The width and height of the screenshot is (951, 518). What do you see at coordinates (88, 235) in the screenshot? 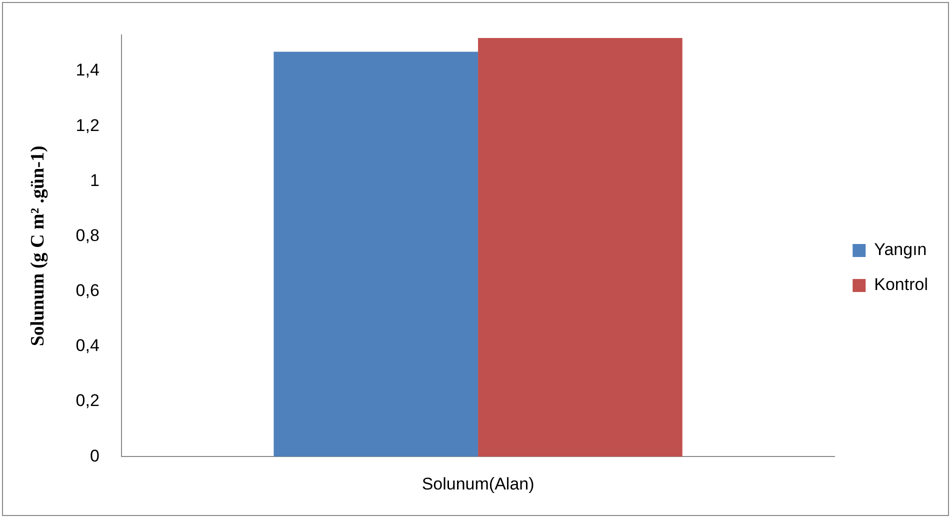
I see `y-tick-label: 0,8` at bounding box center [88, 235].